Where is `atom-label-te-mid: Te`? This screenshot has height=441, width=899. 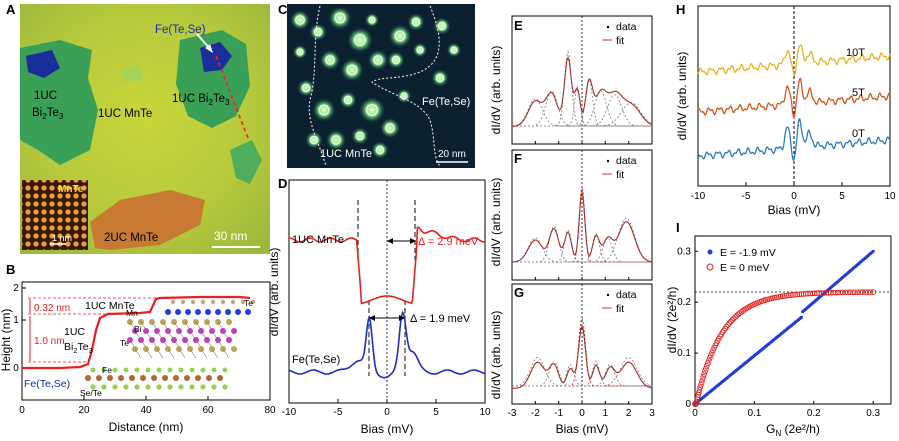 atom-label-te-mid: Te is located at coordinates (124, 343).